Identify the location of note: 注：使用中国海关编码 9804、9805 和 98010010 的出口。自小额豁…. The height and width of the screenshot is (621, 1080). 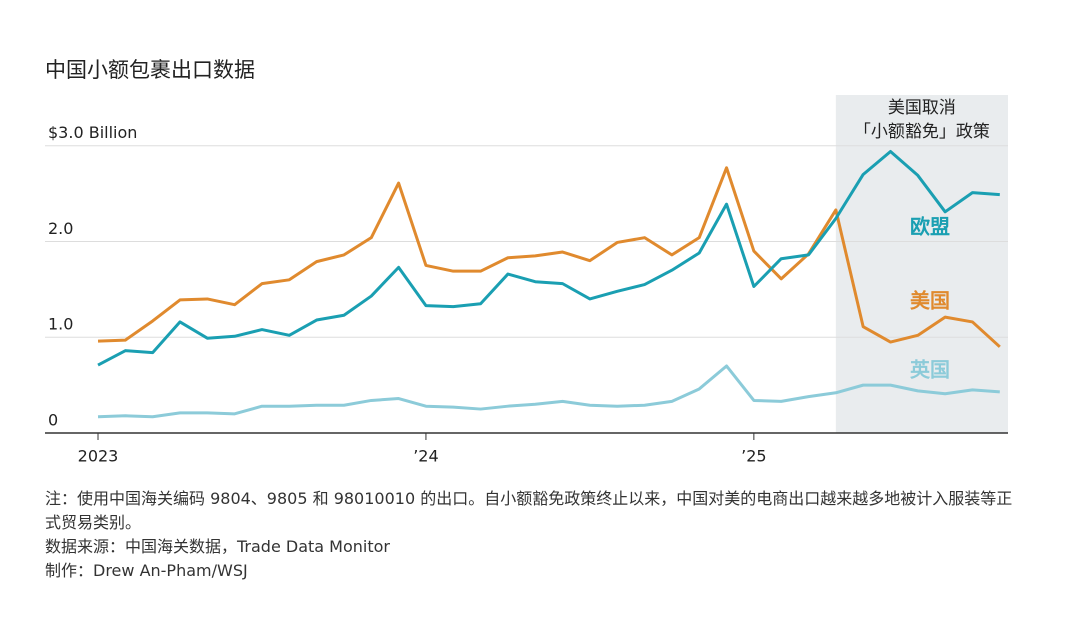
(529, 510).